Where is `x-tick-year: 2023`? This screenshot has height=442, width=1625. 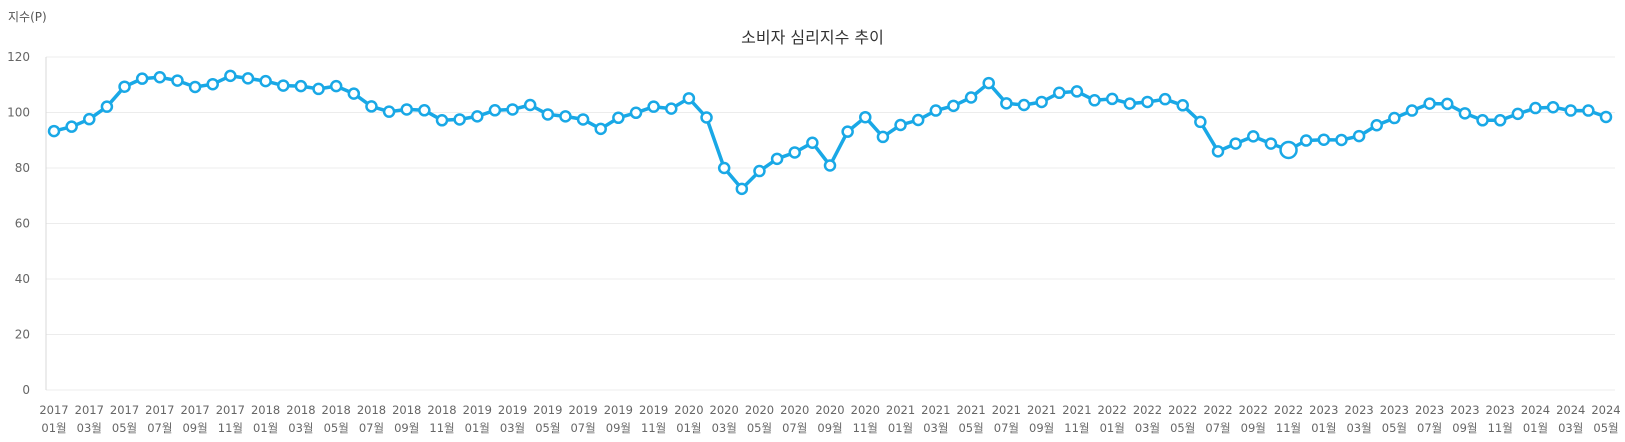
x-tick-year: 2023 is located at coordinates (1500, 410).